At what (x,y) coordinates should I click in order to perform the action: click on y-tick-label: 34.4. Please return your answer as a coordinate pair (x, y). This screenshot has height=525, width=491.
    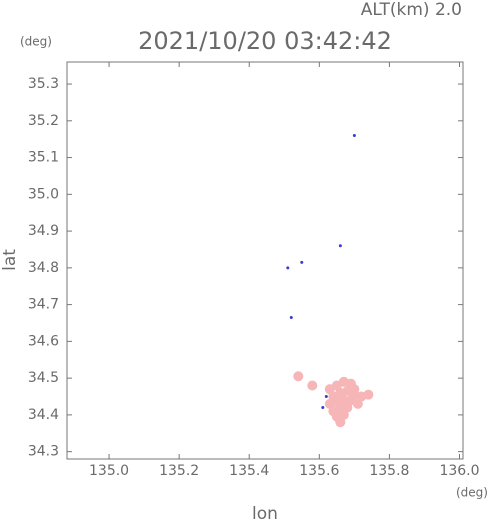
    Looking at the image, I should click on (43, 415).